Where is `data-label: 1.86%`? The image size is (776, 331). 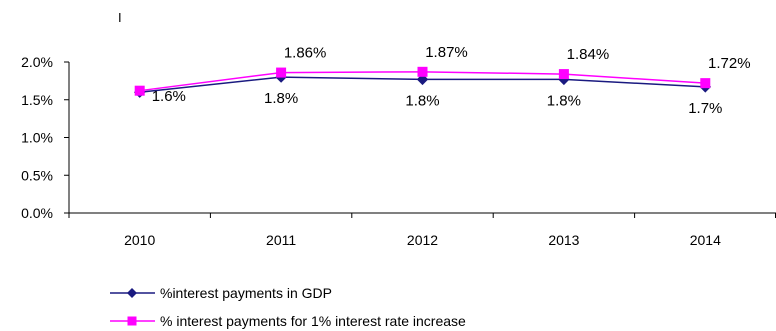 data-label: 1.86% is located at coordinates (305, 53).